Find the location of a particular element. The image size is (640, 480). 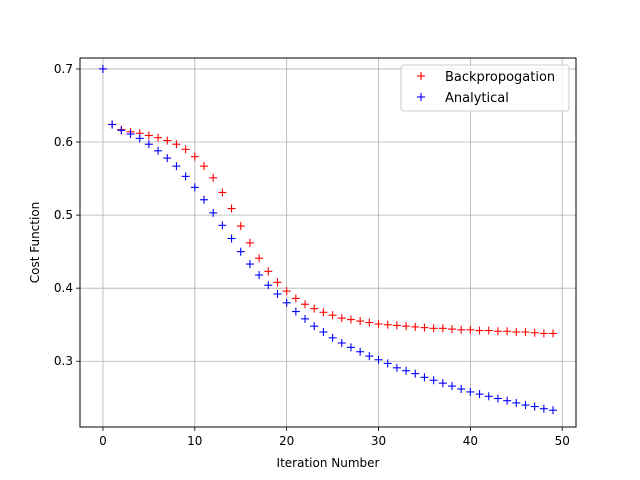

legend-label-backpropogation: Backpropogation is located at coordinates (500, 77).